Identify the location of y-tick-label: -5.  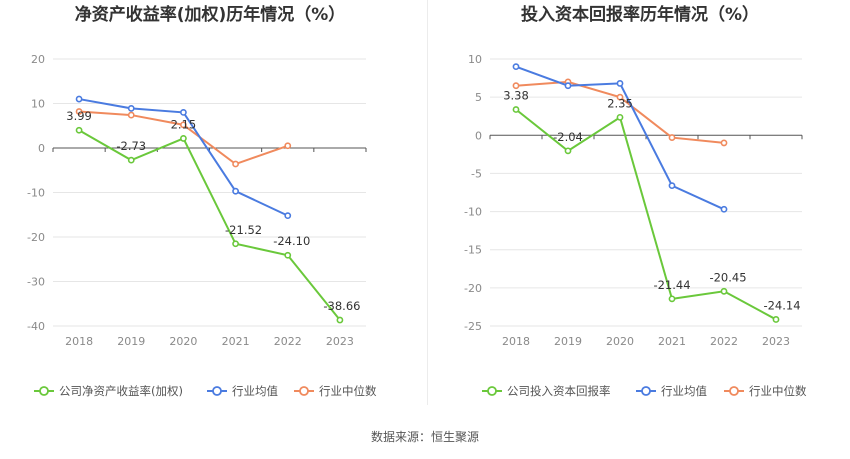
(476, 173).